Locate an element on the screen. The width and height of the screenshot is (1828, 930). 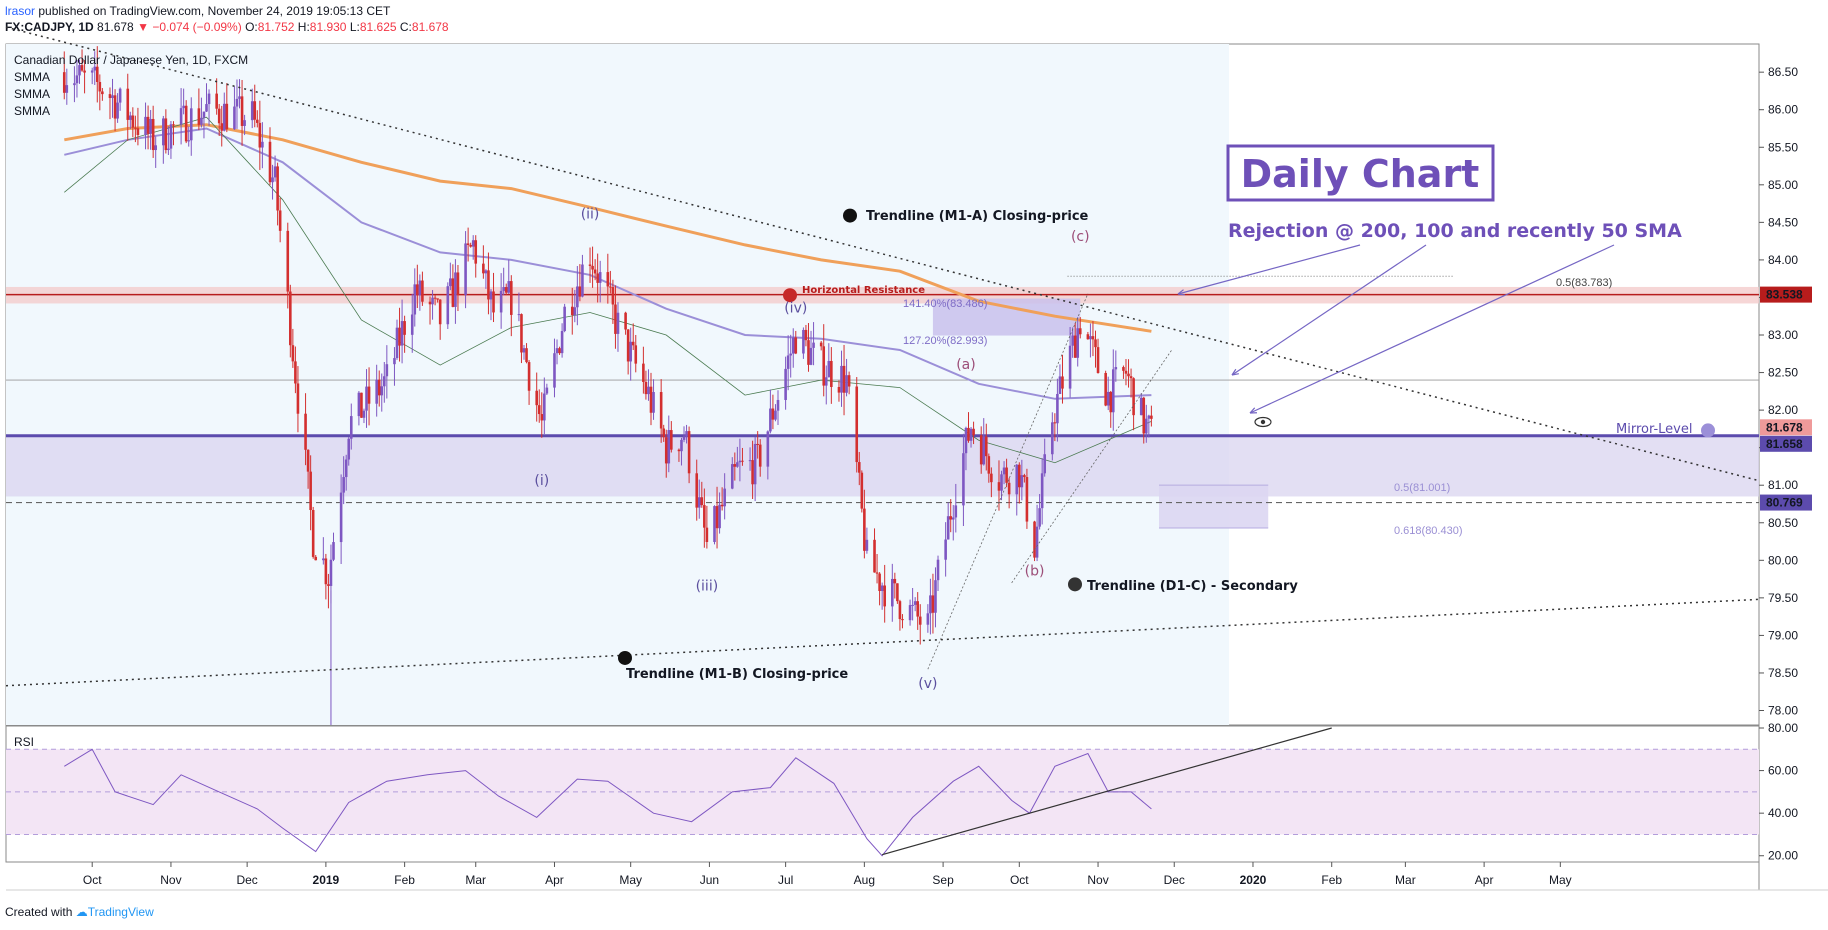
y-tick-label: 84.50 is located at coordinates (1783, 222).